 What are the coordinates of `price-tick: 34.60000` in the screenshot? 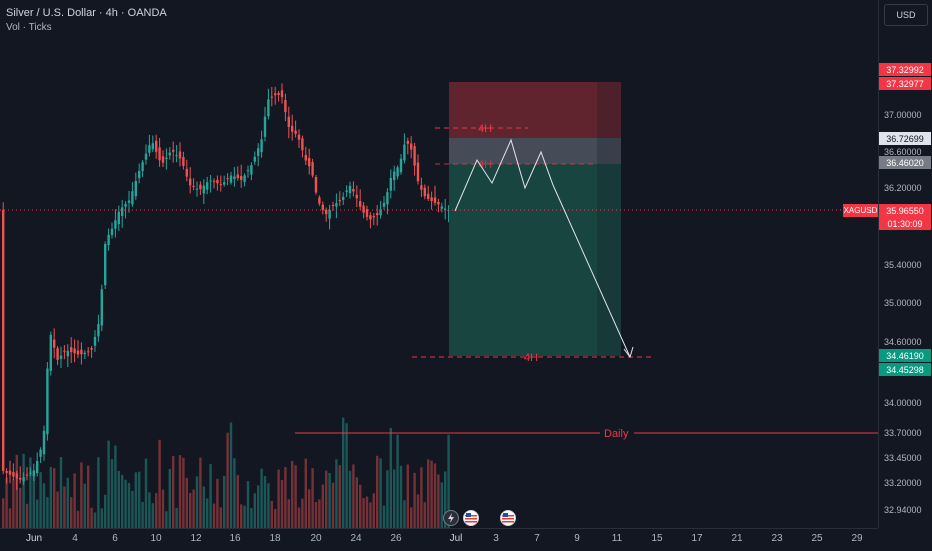 It's located at (903, 342).